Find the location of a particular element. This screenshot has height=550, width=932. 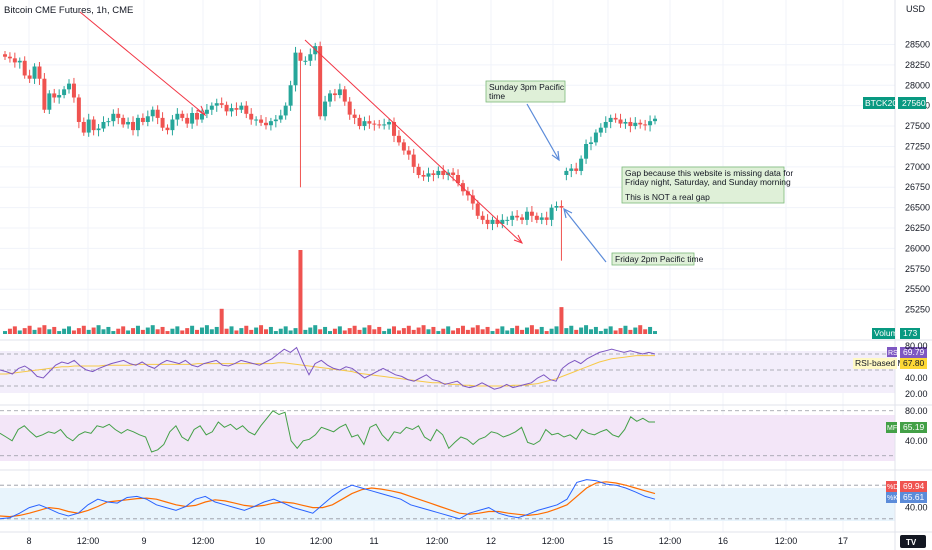

annotation-sunday: Sunday 3pm Pacific time is located at coordinates (525, 91).